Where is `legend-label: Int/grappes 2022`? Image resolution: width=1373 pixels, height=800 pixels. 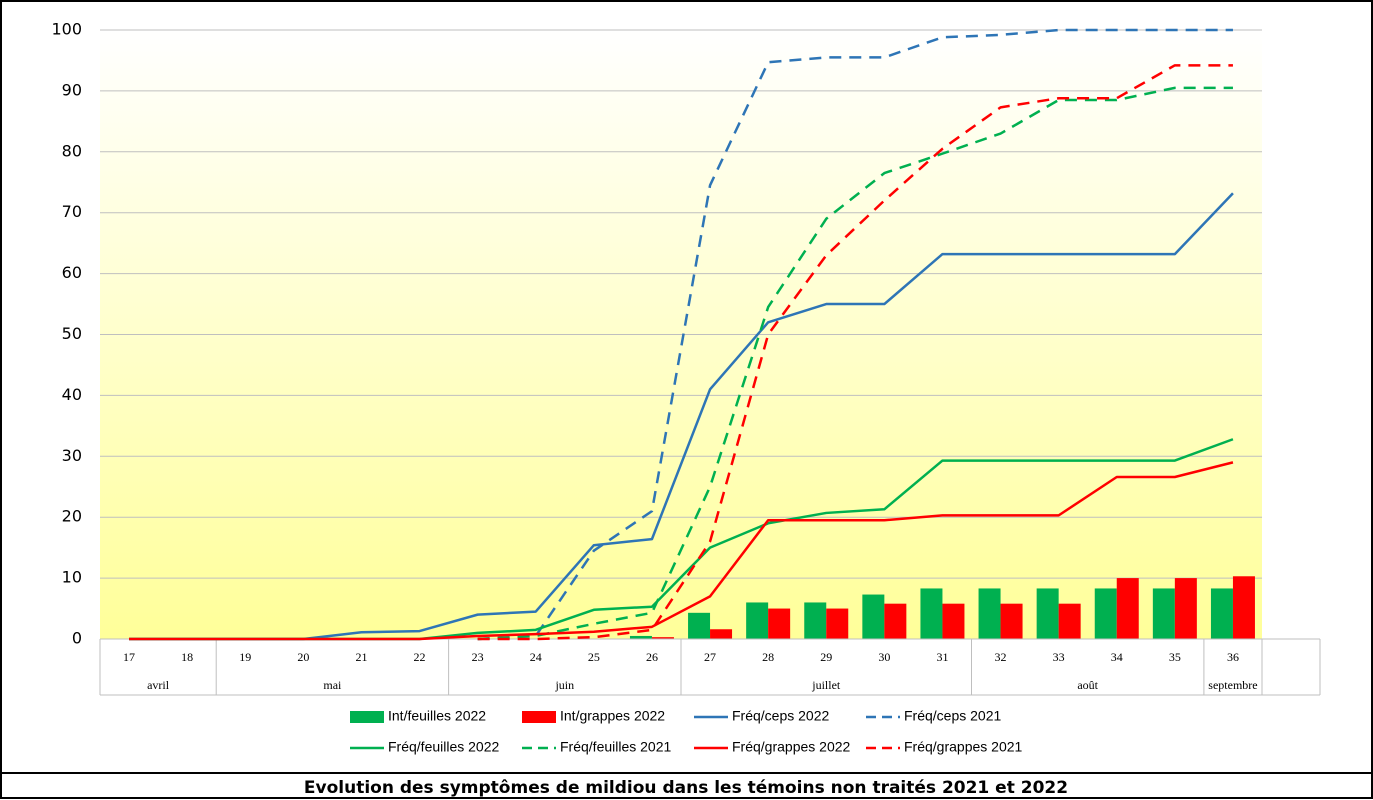 legend-label: Int/grappes 2022 is located at coordinates (612, 716).